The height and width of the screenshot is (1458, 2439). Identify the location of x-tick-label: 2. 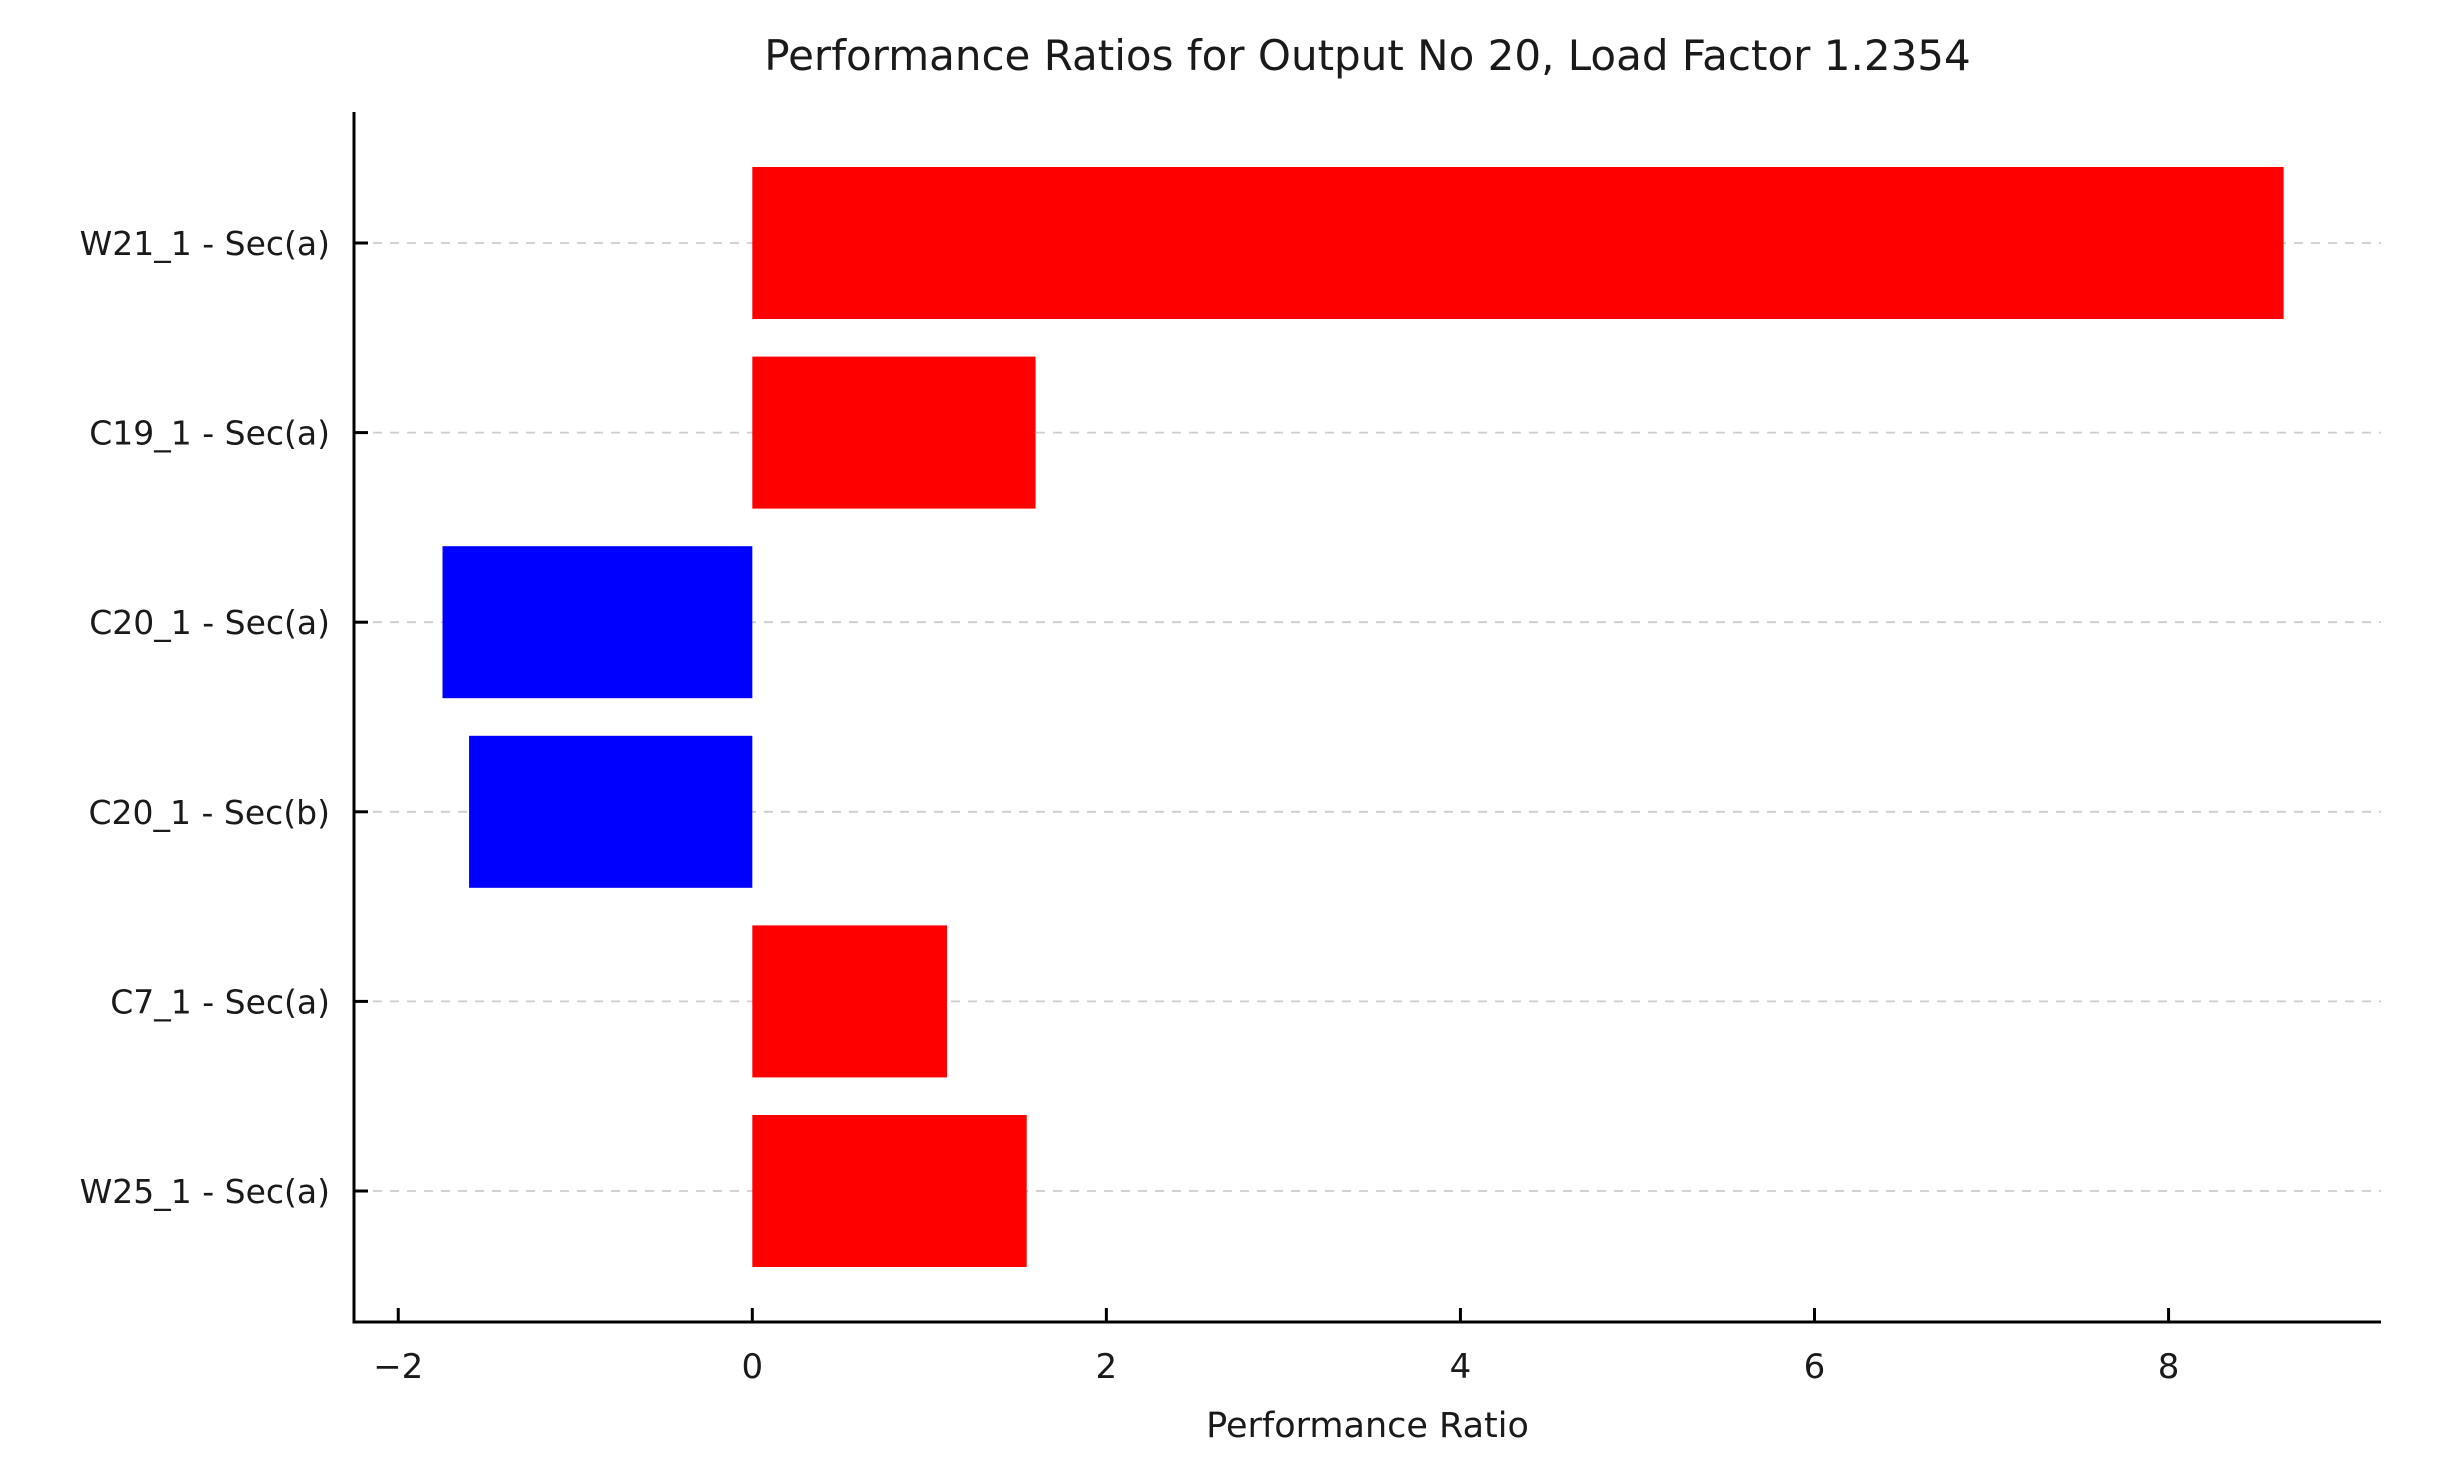
(1107, 1367).